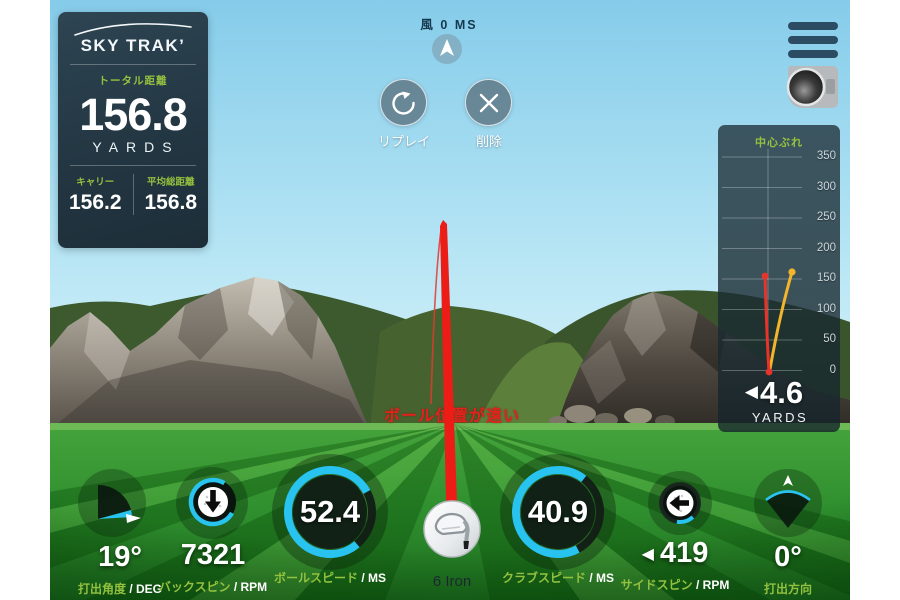 The width and height of the screenshot is (900, 600). Describe the element at coordinates (675, 533) in the screenshot. I see `side-spin-gauge: ◀ 419 サイドスピン / RPM` at that location.